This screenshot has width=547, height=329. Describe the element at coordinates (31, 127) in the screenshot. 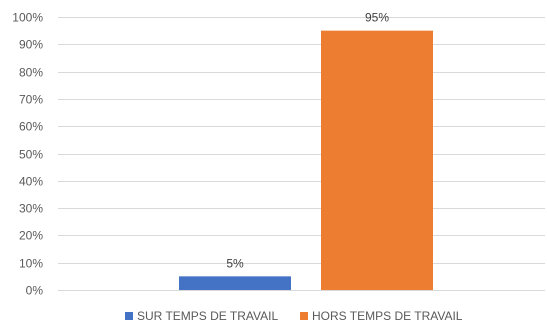

I see `y-tick-label: 60%` at that location.